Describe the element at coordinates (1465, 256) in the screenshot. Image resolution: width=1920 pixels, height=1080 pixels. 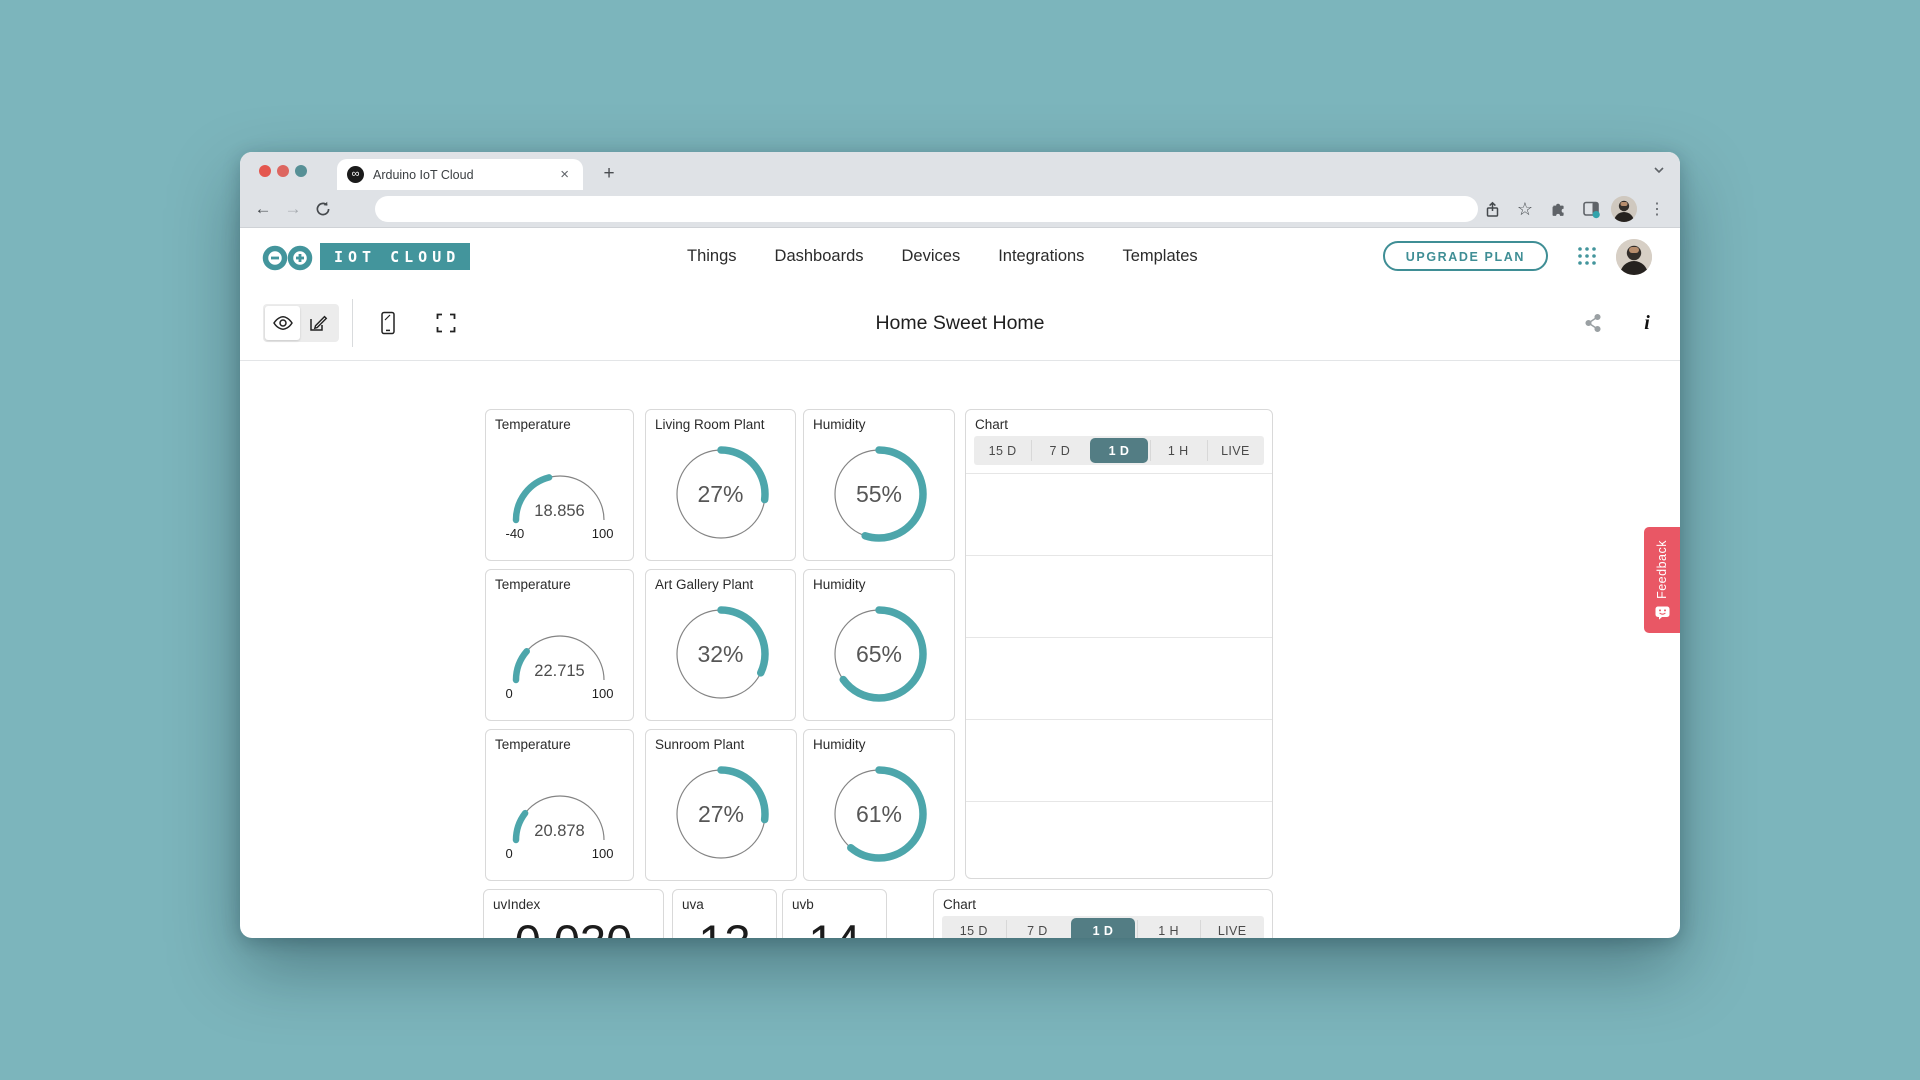
I see `upgrade-plan-button: UPGRADE PLAN` at that location.